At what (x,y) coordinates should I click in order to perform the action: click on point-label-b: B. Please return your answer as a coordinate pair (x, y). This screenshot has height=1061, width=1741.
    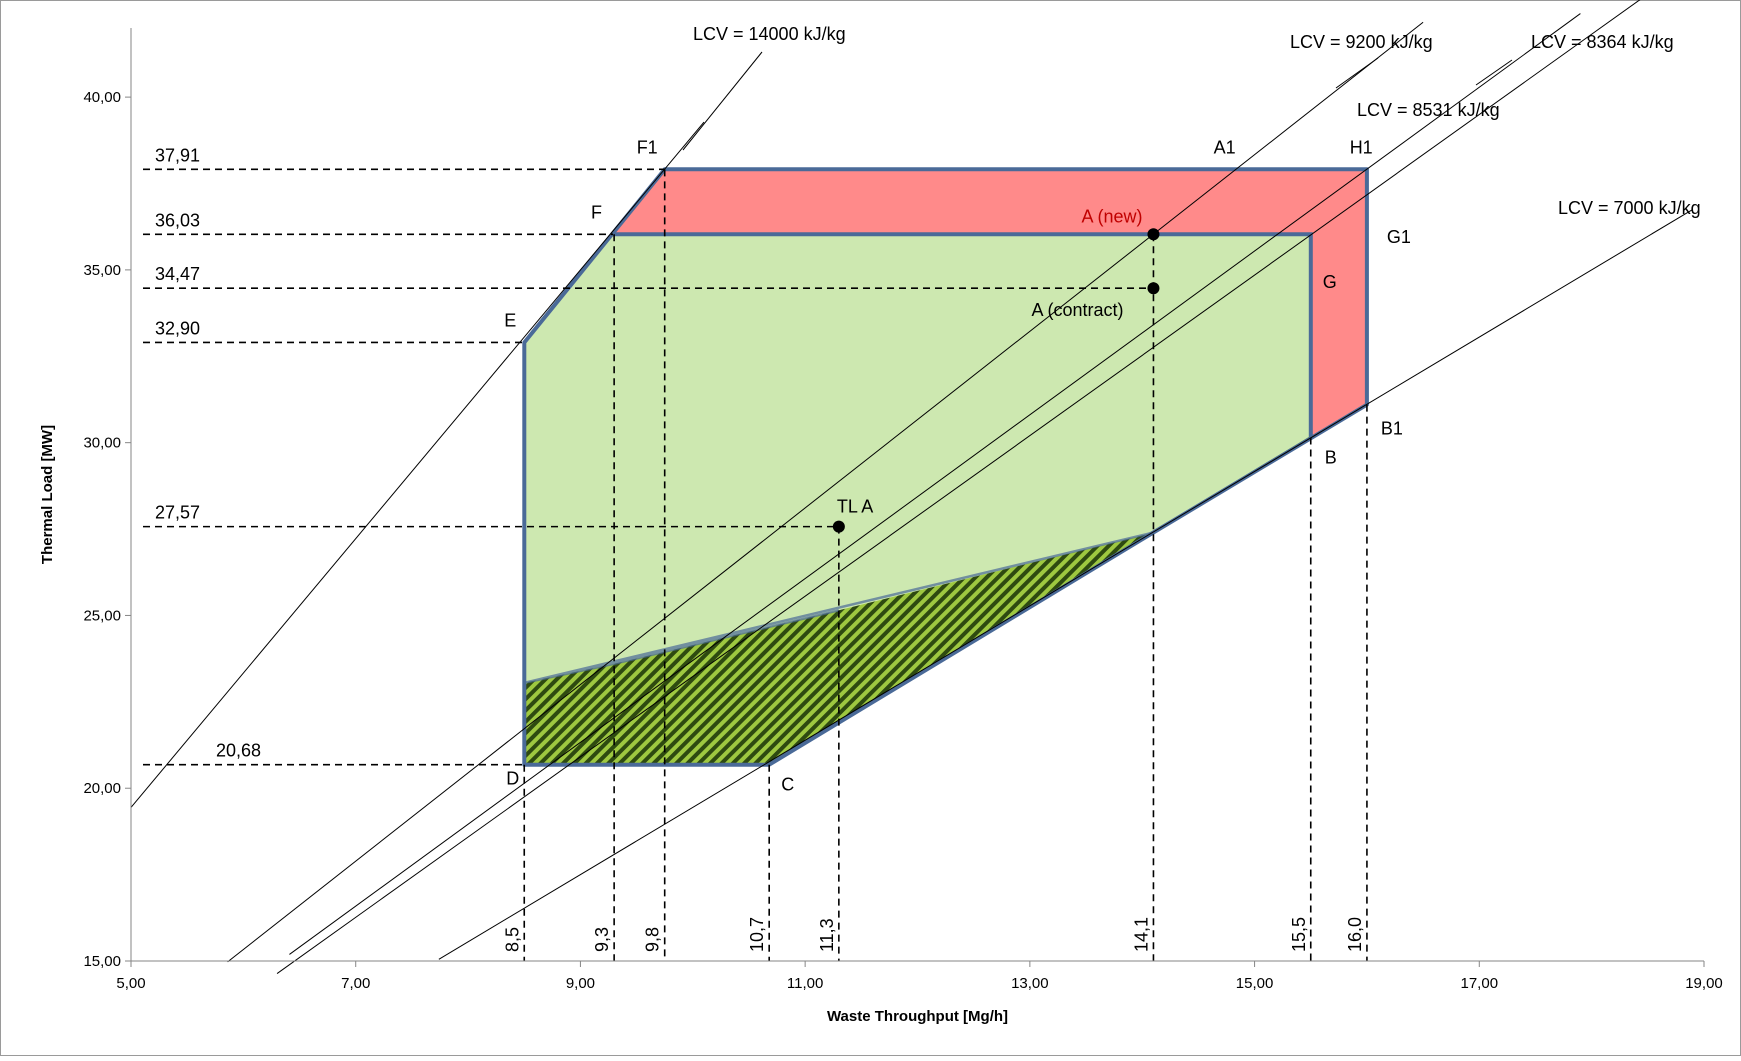
    Looking at the image, I should click on (1331, 457).